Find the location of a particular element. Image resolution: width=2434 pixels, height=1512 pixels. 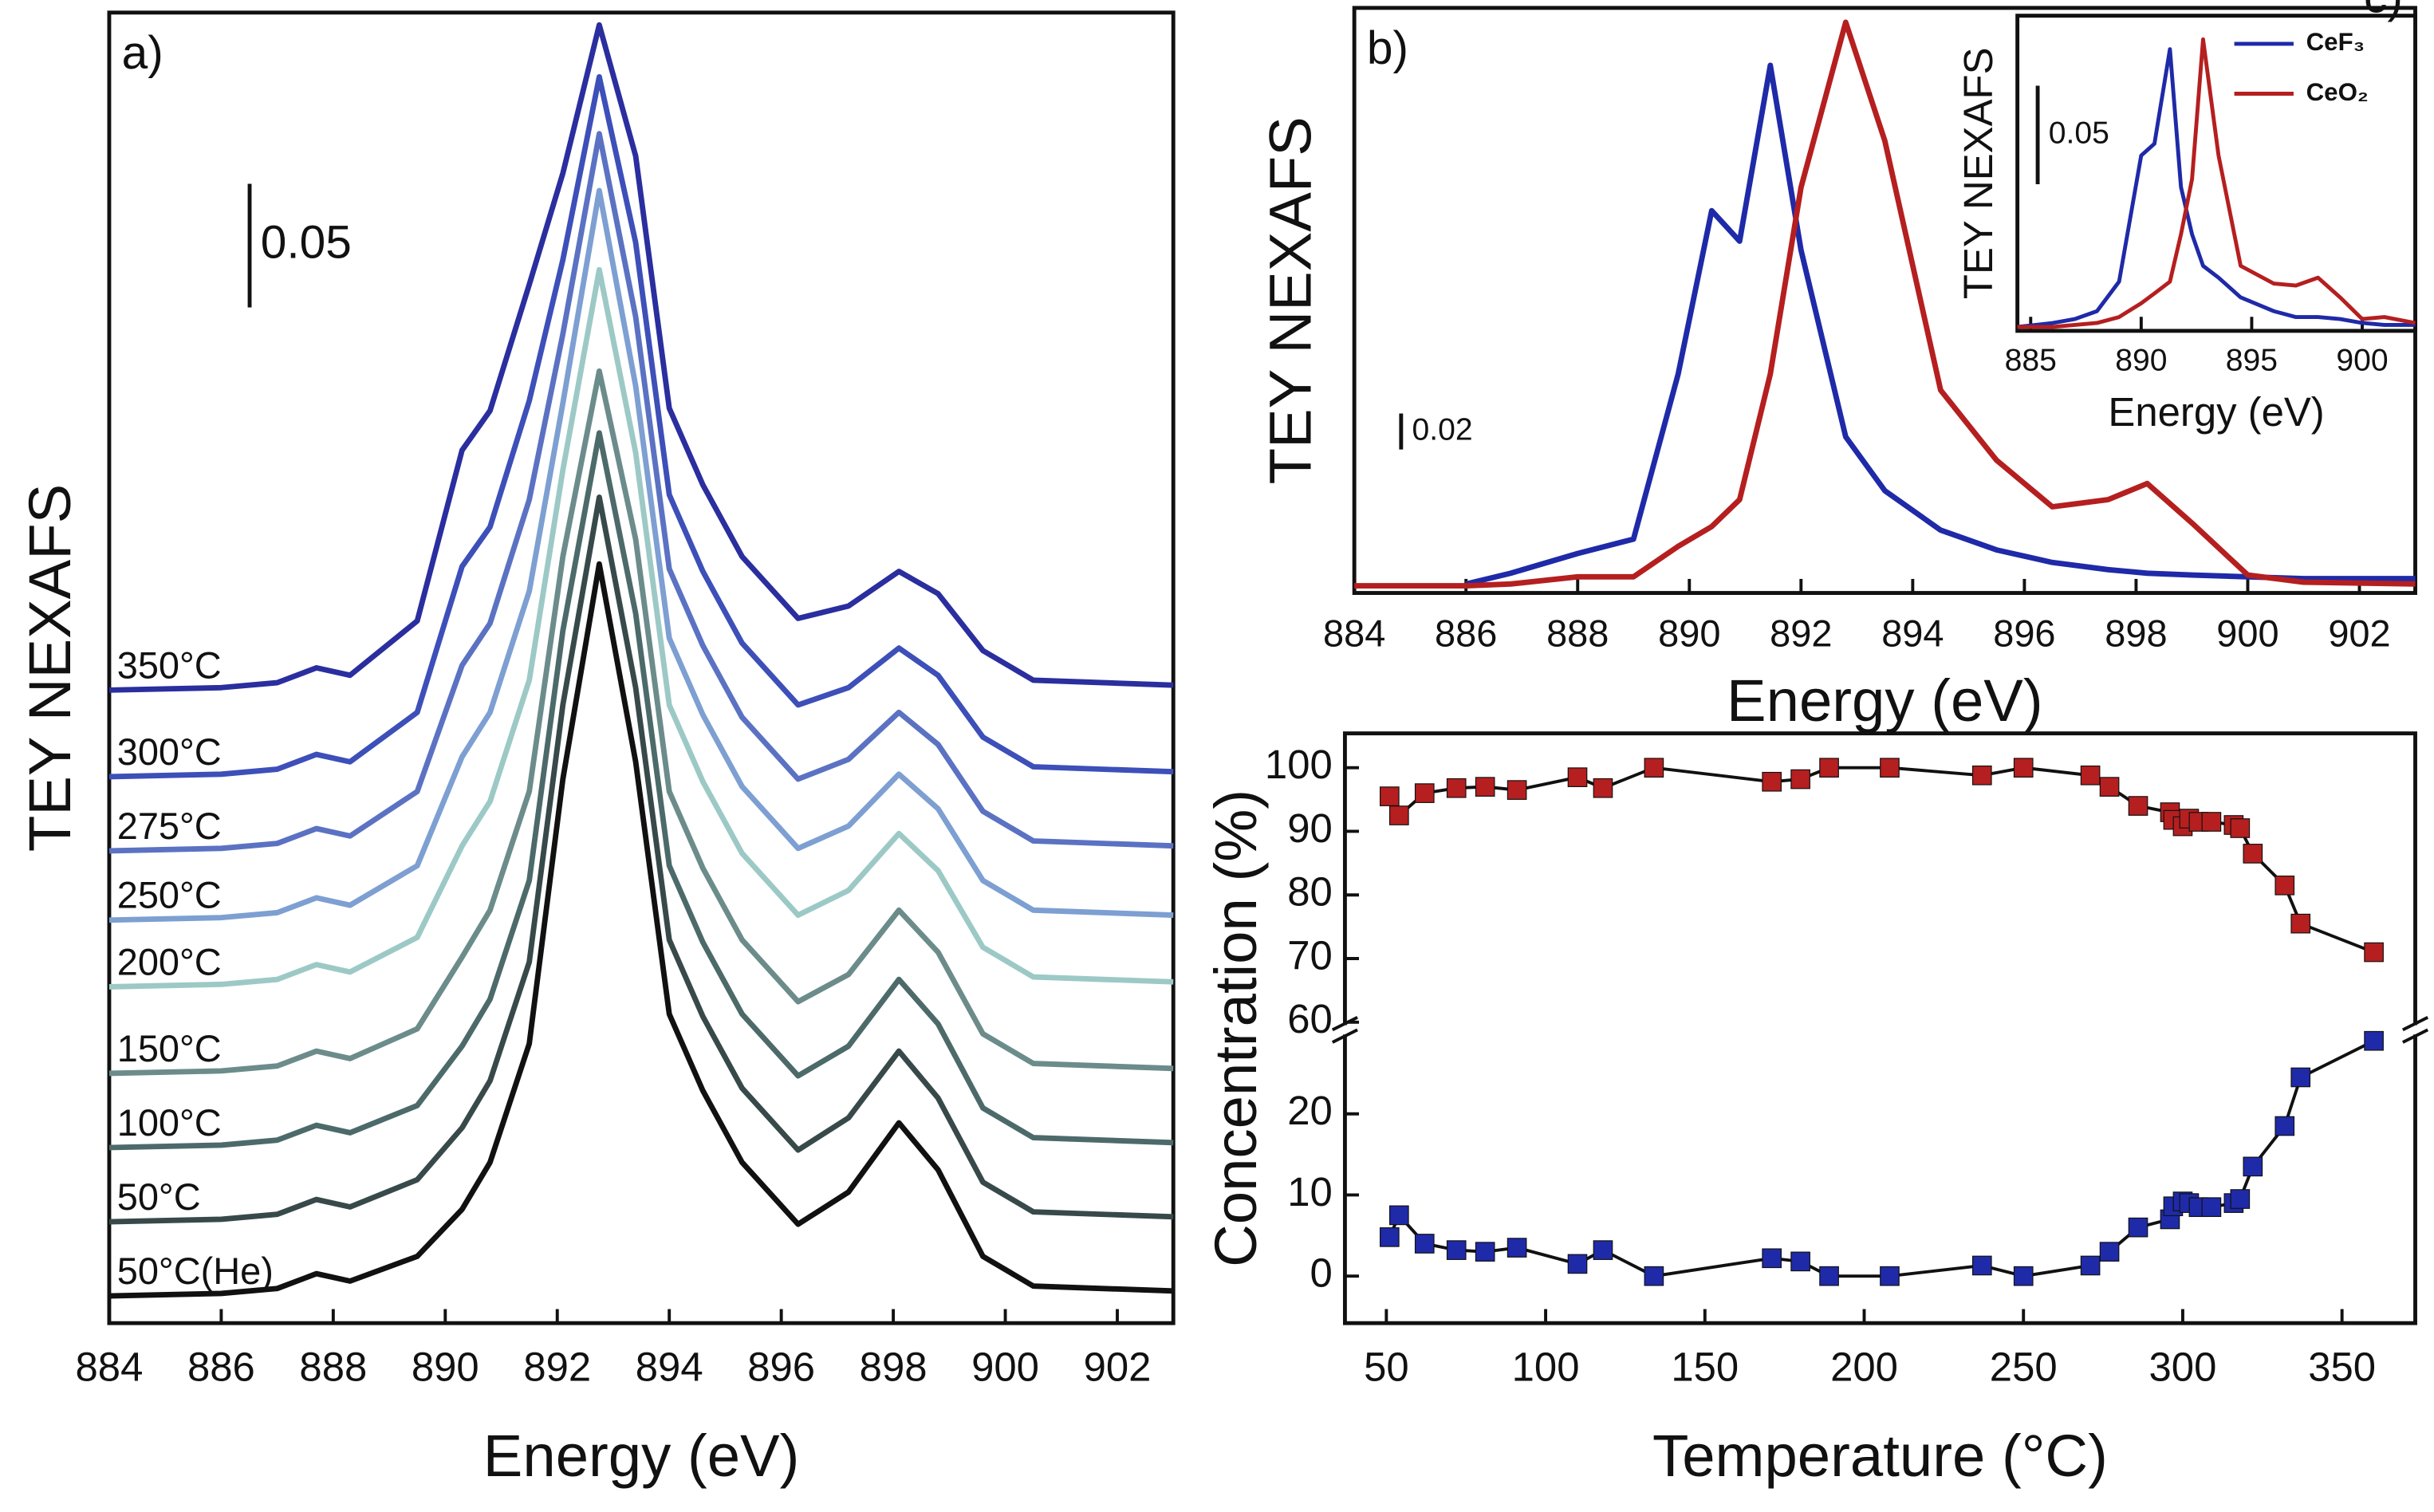

y-axis-title: Concentration (%) is located at coordinates (1236, 1028).